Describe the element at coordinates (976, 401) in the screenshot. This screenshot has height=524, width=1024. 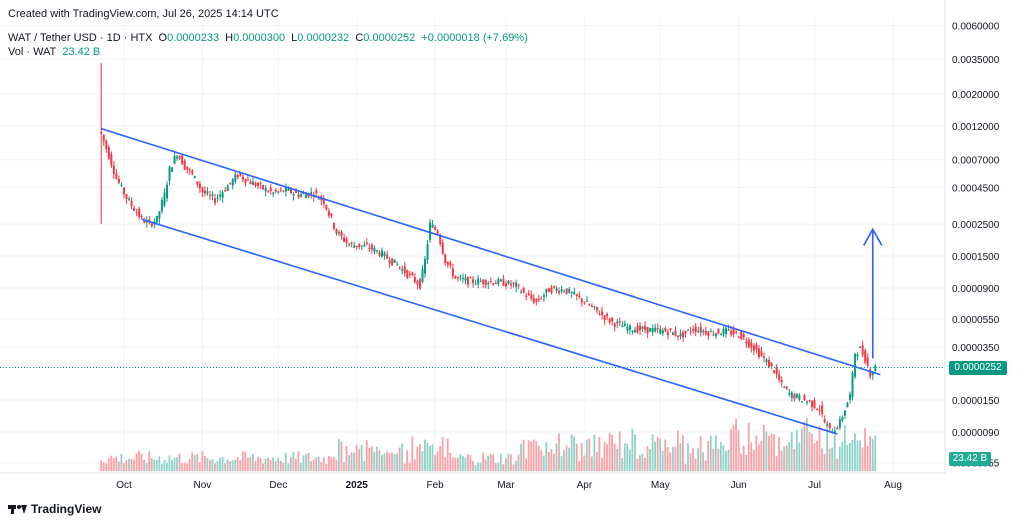
I see `price-tick-label: 0.0000150` at that location.